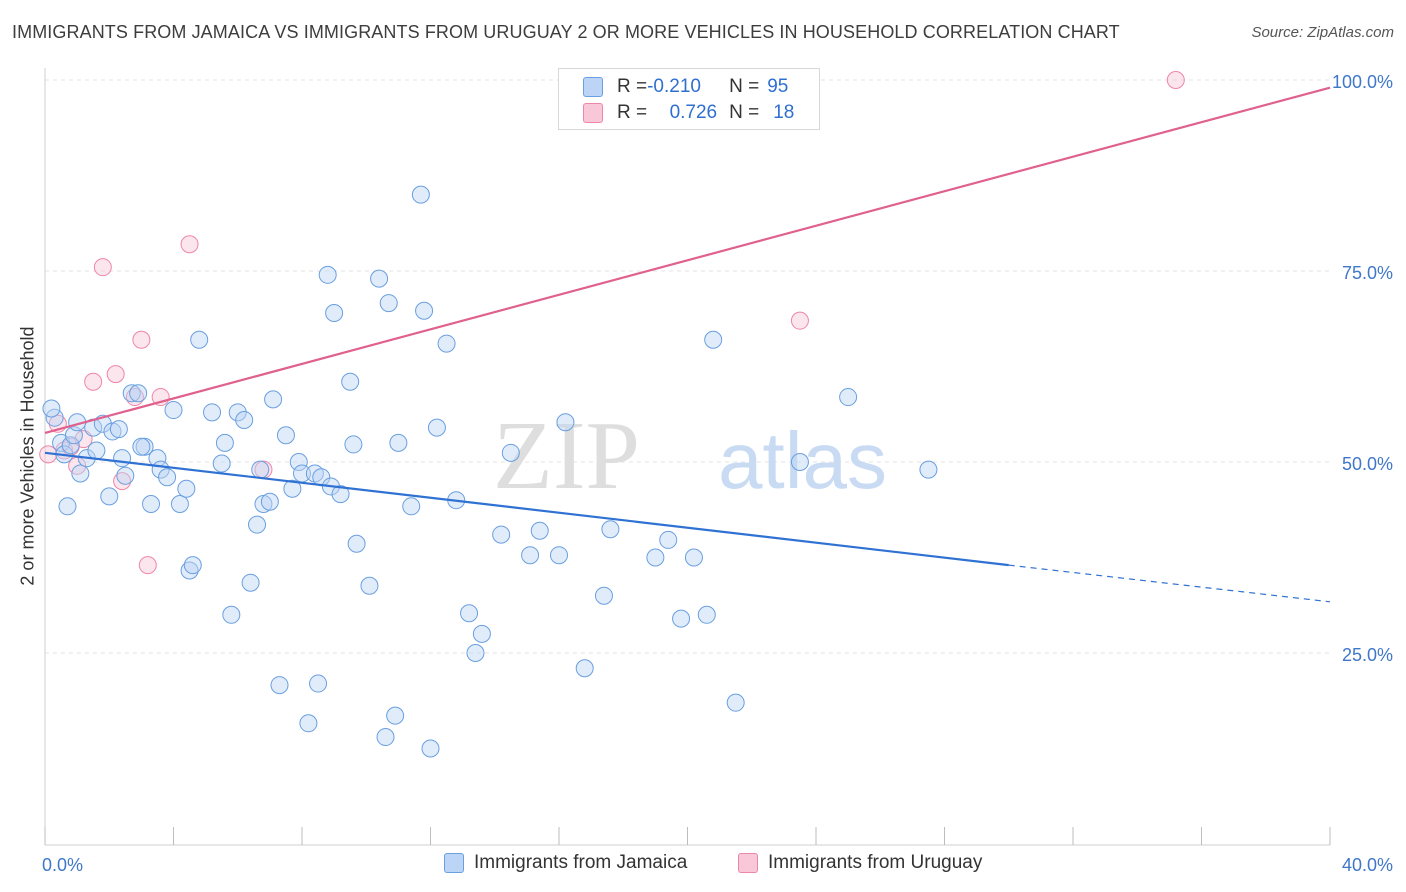  Describe the element at coordinates (1367, 655) in the screenshot. I see `y-tick-label: 25.0%` at that location.